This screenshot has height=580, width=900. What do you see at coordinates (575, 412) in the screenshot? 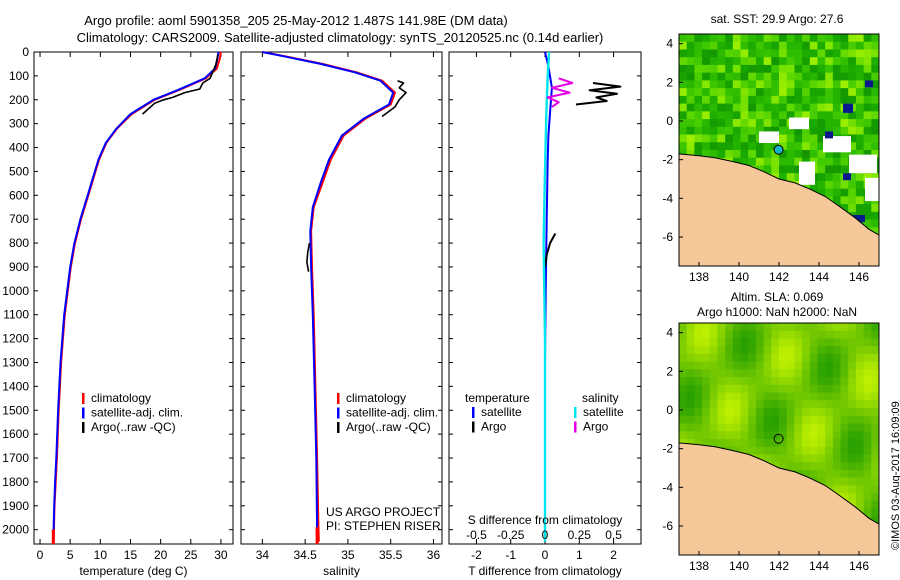
I see `legend-swatch` at bounding box center [575, 412].